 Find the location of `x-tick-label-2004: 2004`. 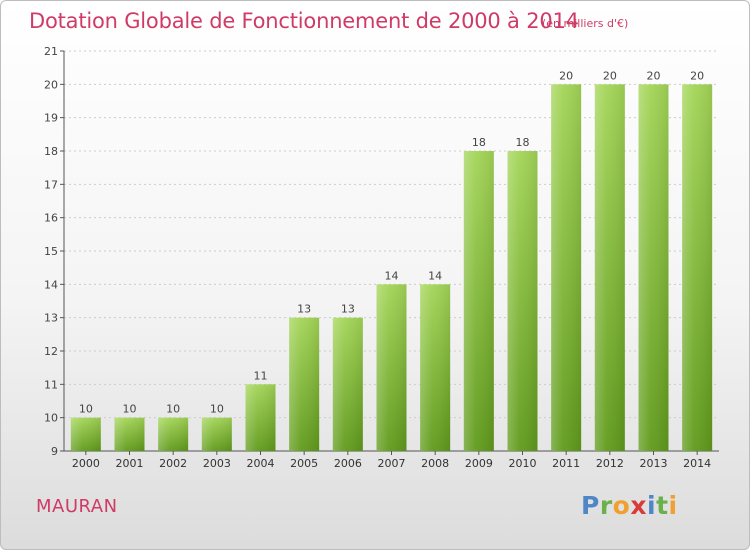

x-tick-label-2004: 2004 is located at coordinates (261, 463).